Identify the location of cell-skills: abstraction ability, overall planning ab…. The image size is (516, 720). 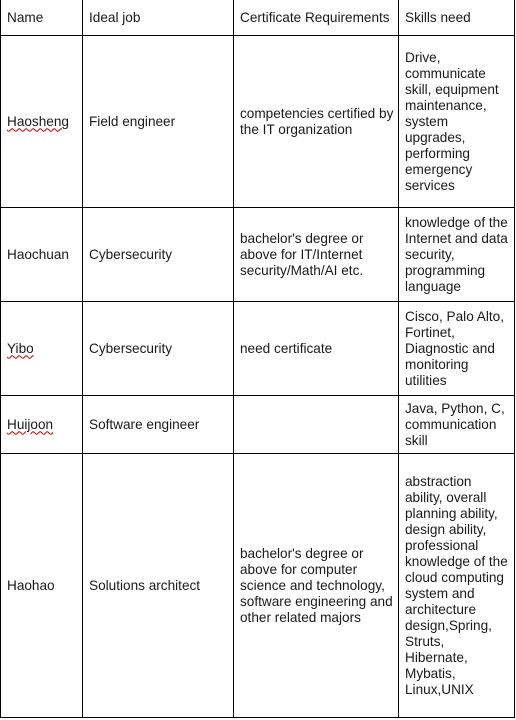
(456, 585).